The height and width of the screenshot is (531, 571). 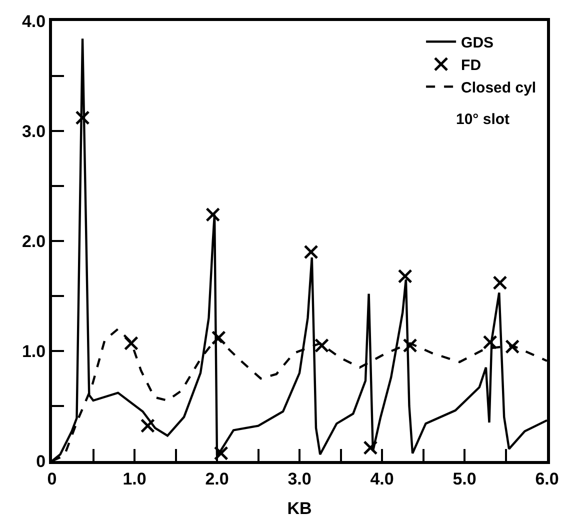 What do you see at coordinates (134, 478) in the screenshot?
I see `x-tick-label: 1.0` at bounding box center [134, 478].